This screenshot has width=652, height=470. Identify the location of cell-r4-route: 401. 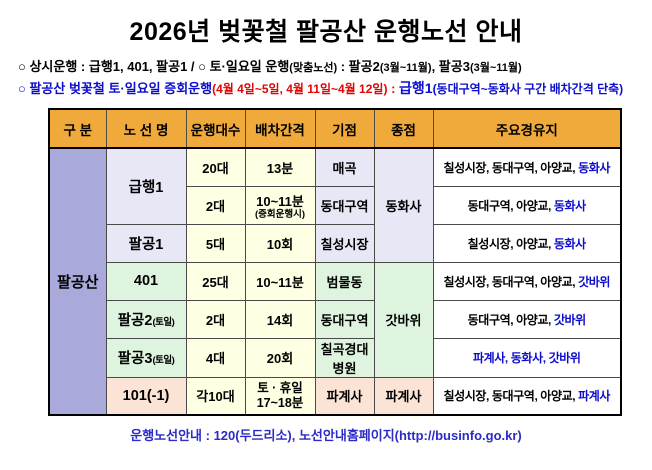
(146, 281).